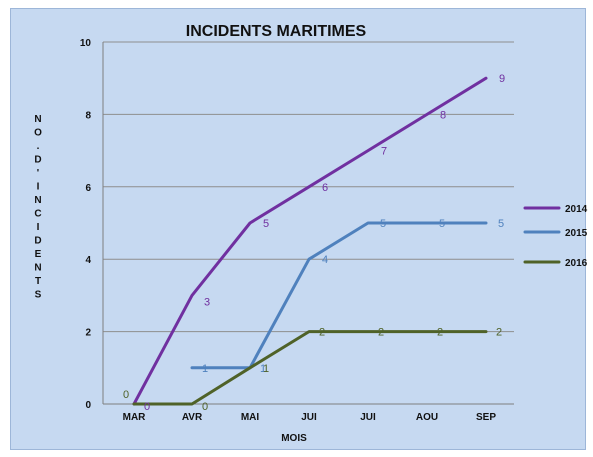 The image size is (593, 457). Describe the element at coordinates (576, 263) in the screenshot. I see `legend-label-2016: 2016` at that location.